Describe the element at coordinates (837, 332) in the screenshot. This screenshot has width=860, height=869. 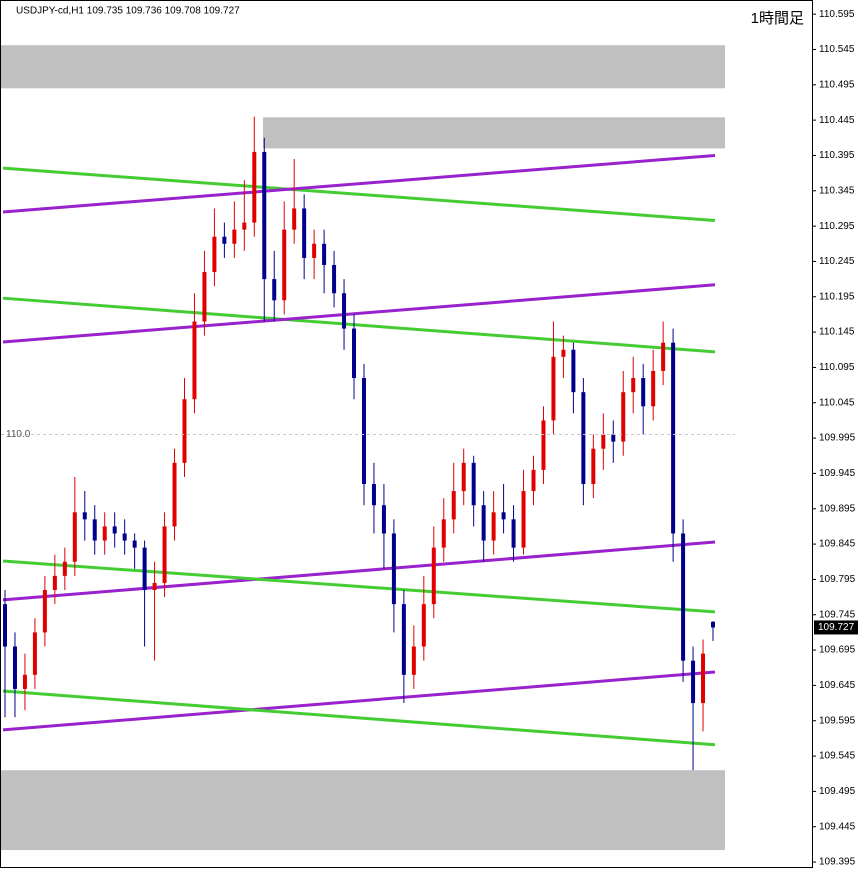
I see `y-tick-label: 110.145` at that location.